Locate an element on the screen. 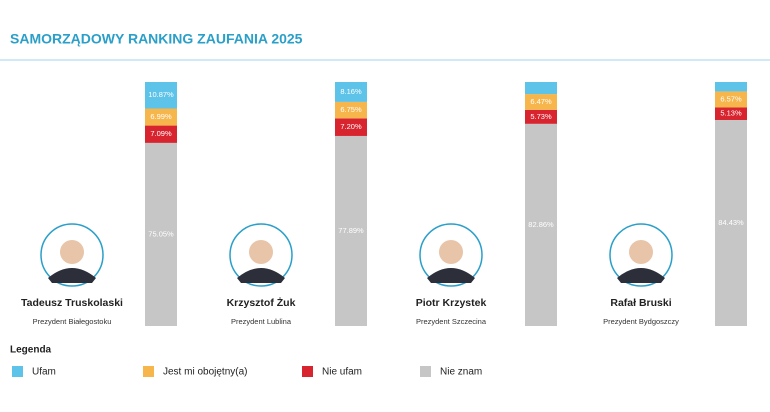 Image resolution: width=770 pixels, height=412 pixels. value-label: 7.20% is located at coordinates (351, 126).